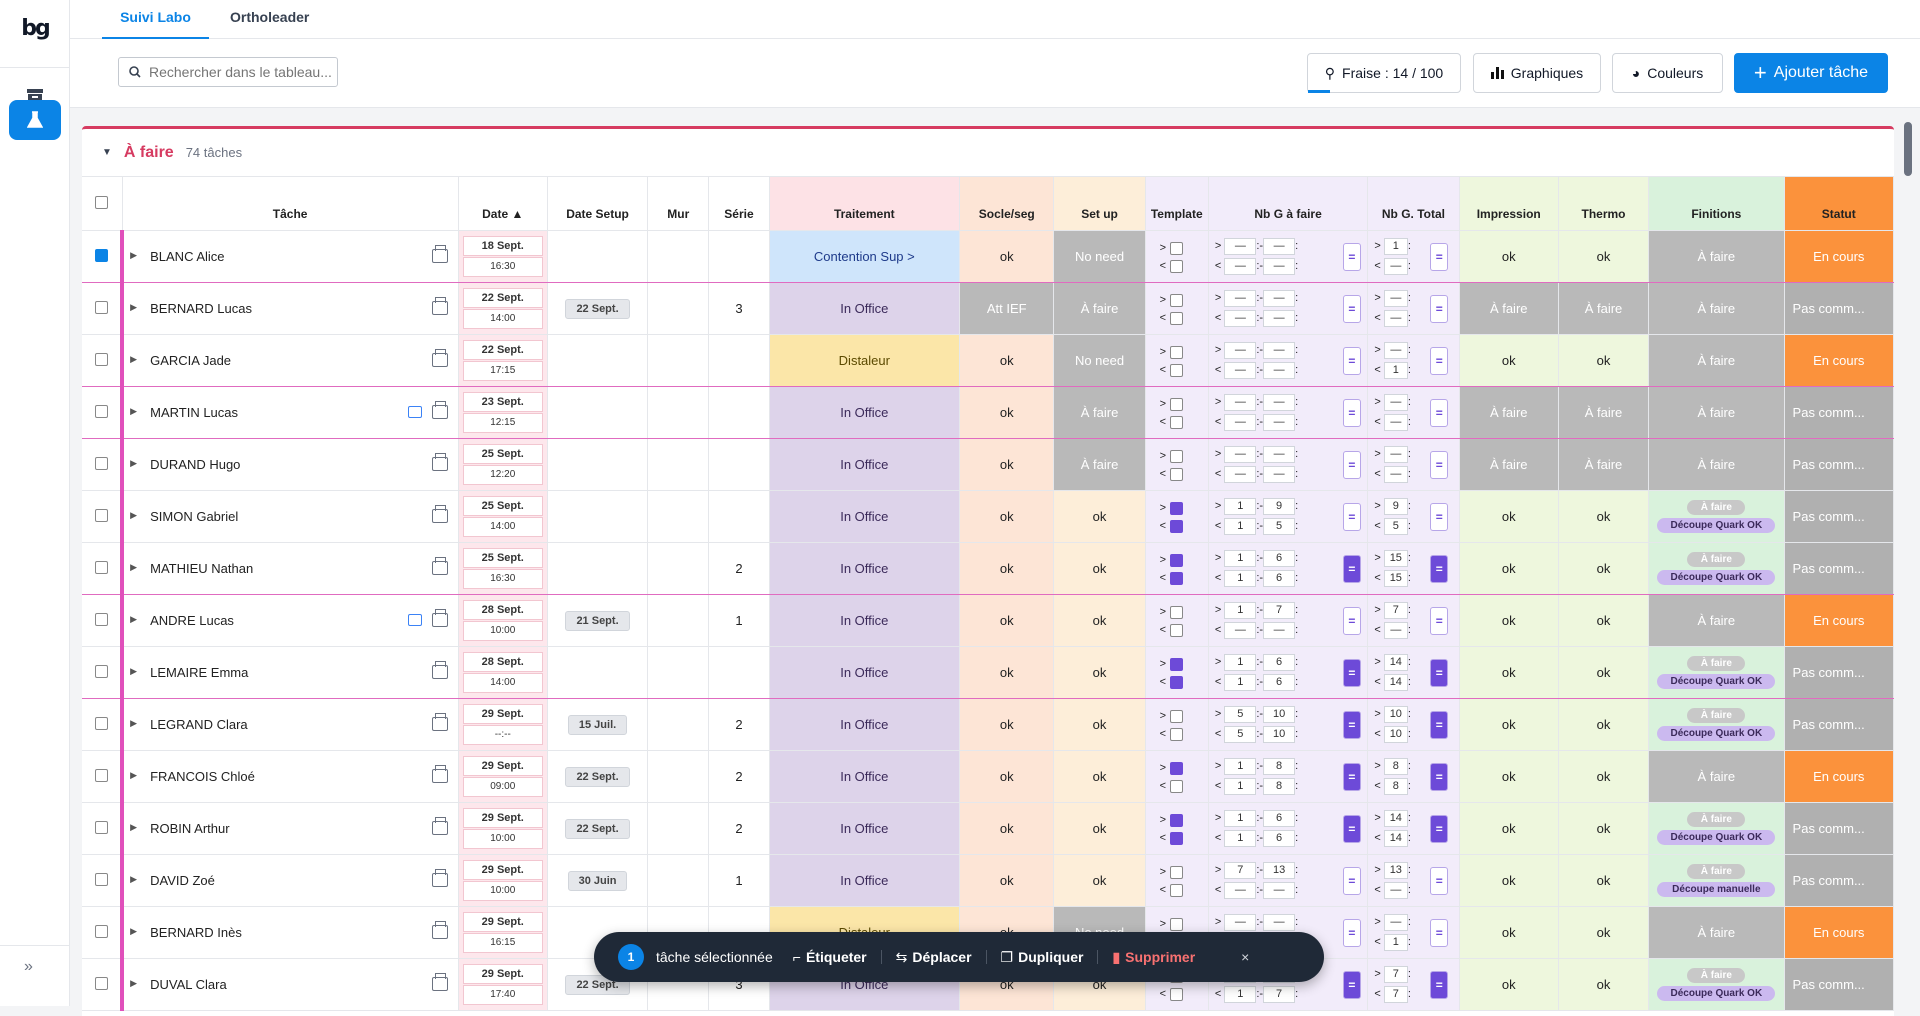  I want to click on traitement-cell: Contention Sup >, so click(865, 256).